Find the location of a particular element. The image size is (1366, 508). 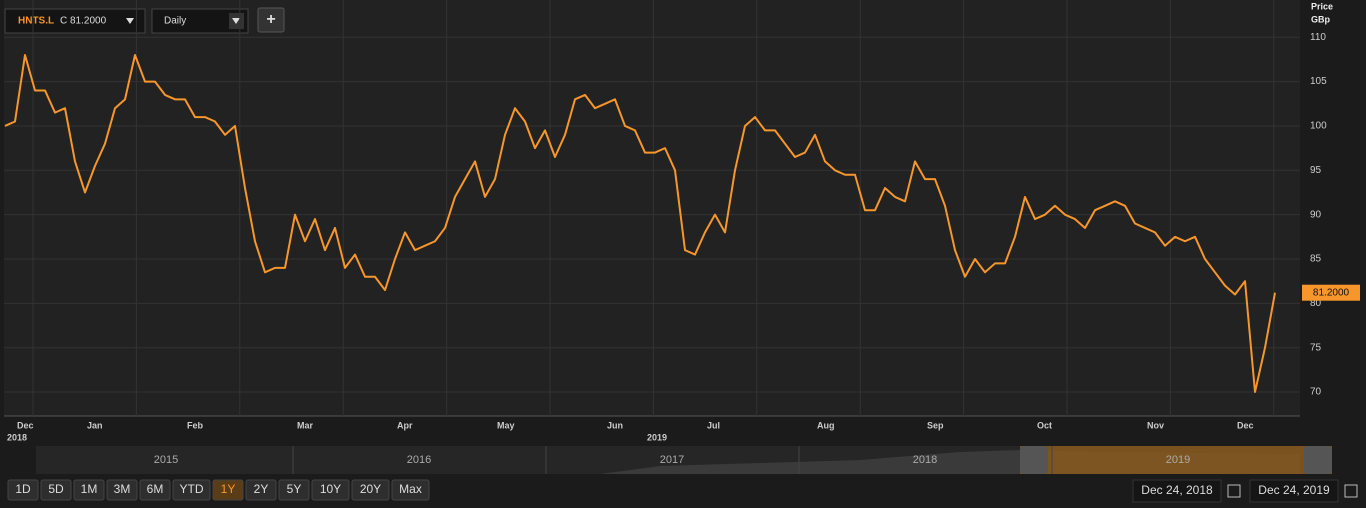

navigator-year: 2017 is located at coordinates (672, 460).